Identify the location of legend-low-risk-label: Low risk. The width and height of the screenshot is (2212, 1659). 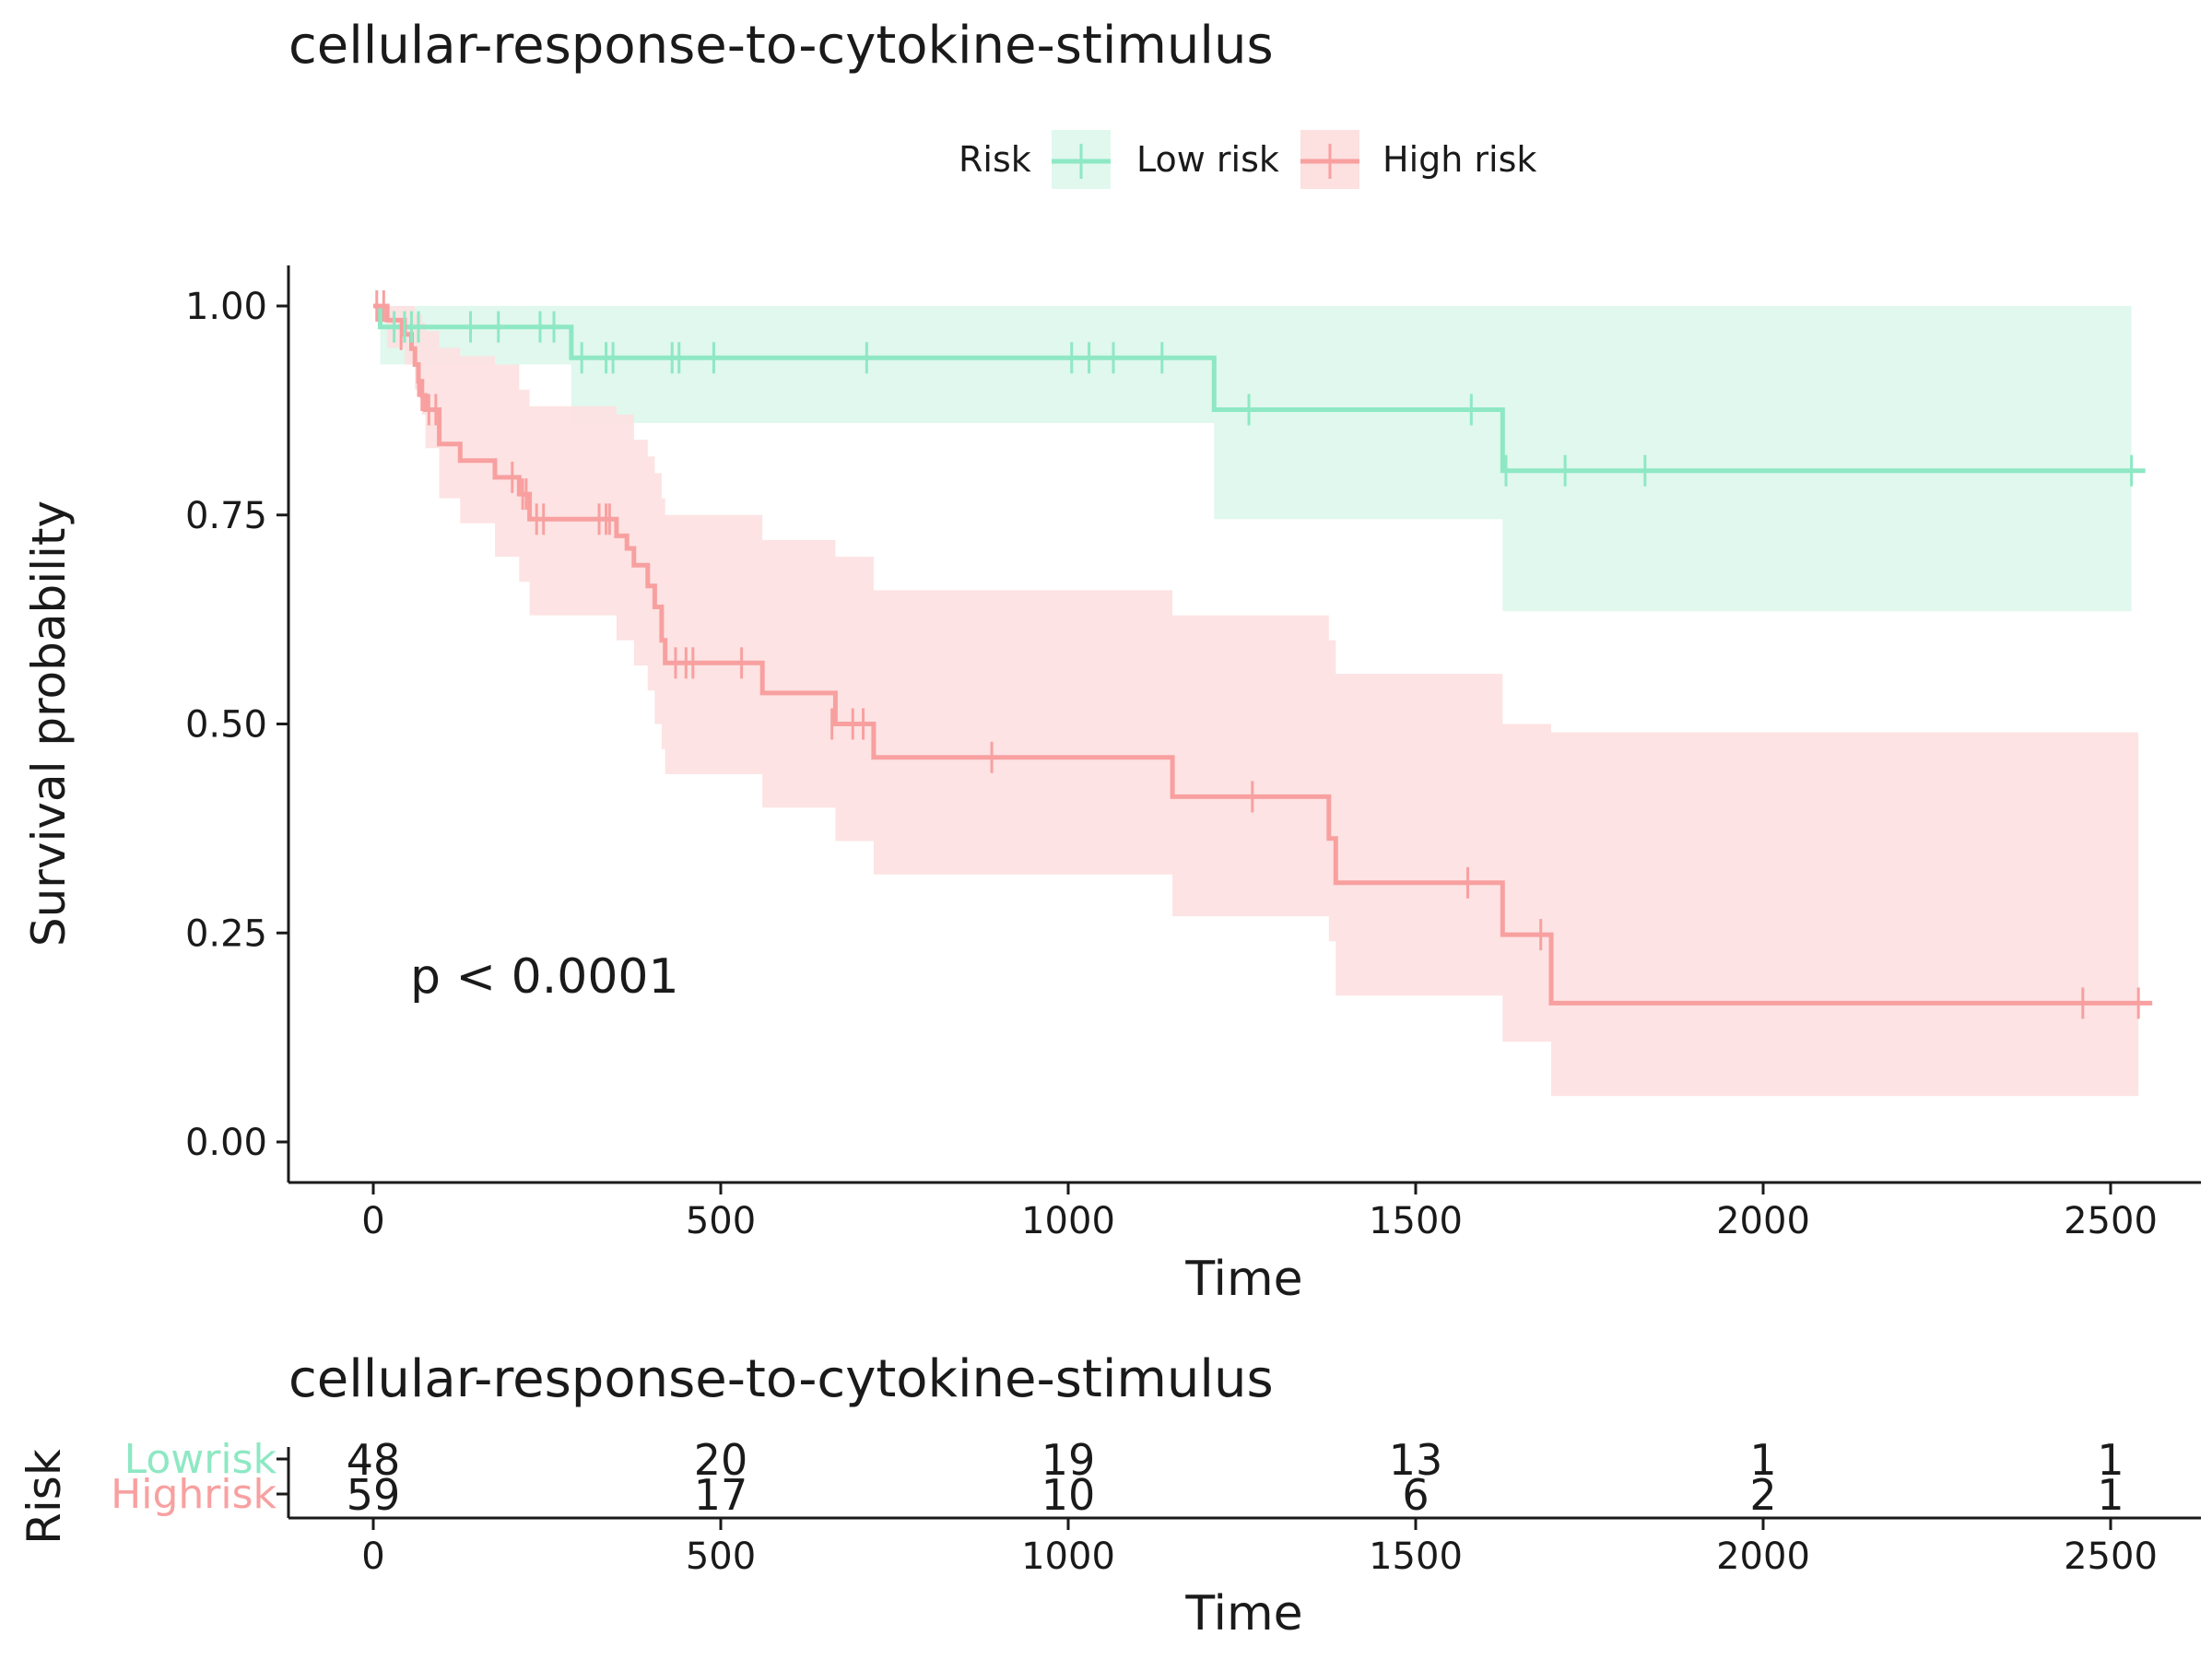
(1207, 159).